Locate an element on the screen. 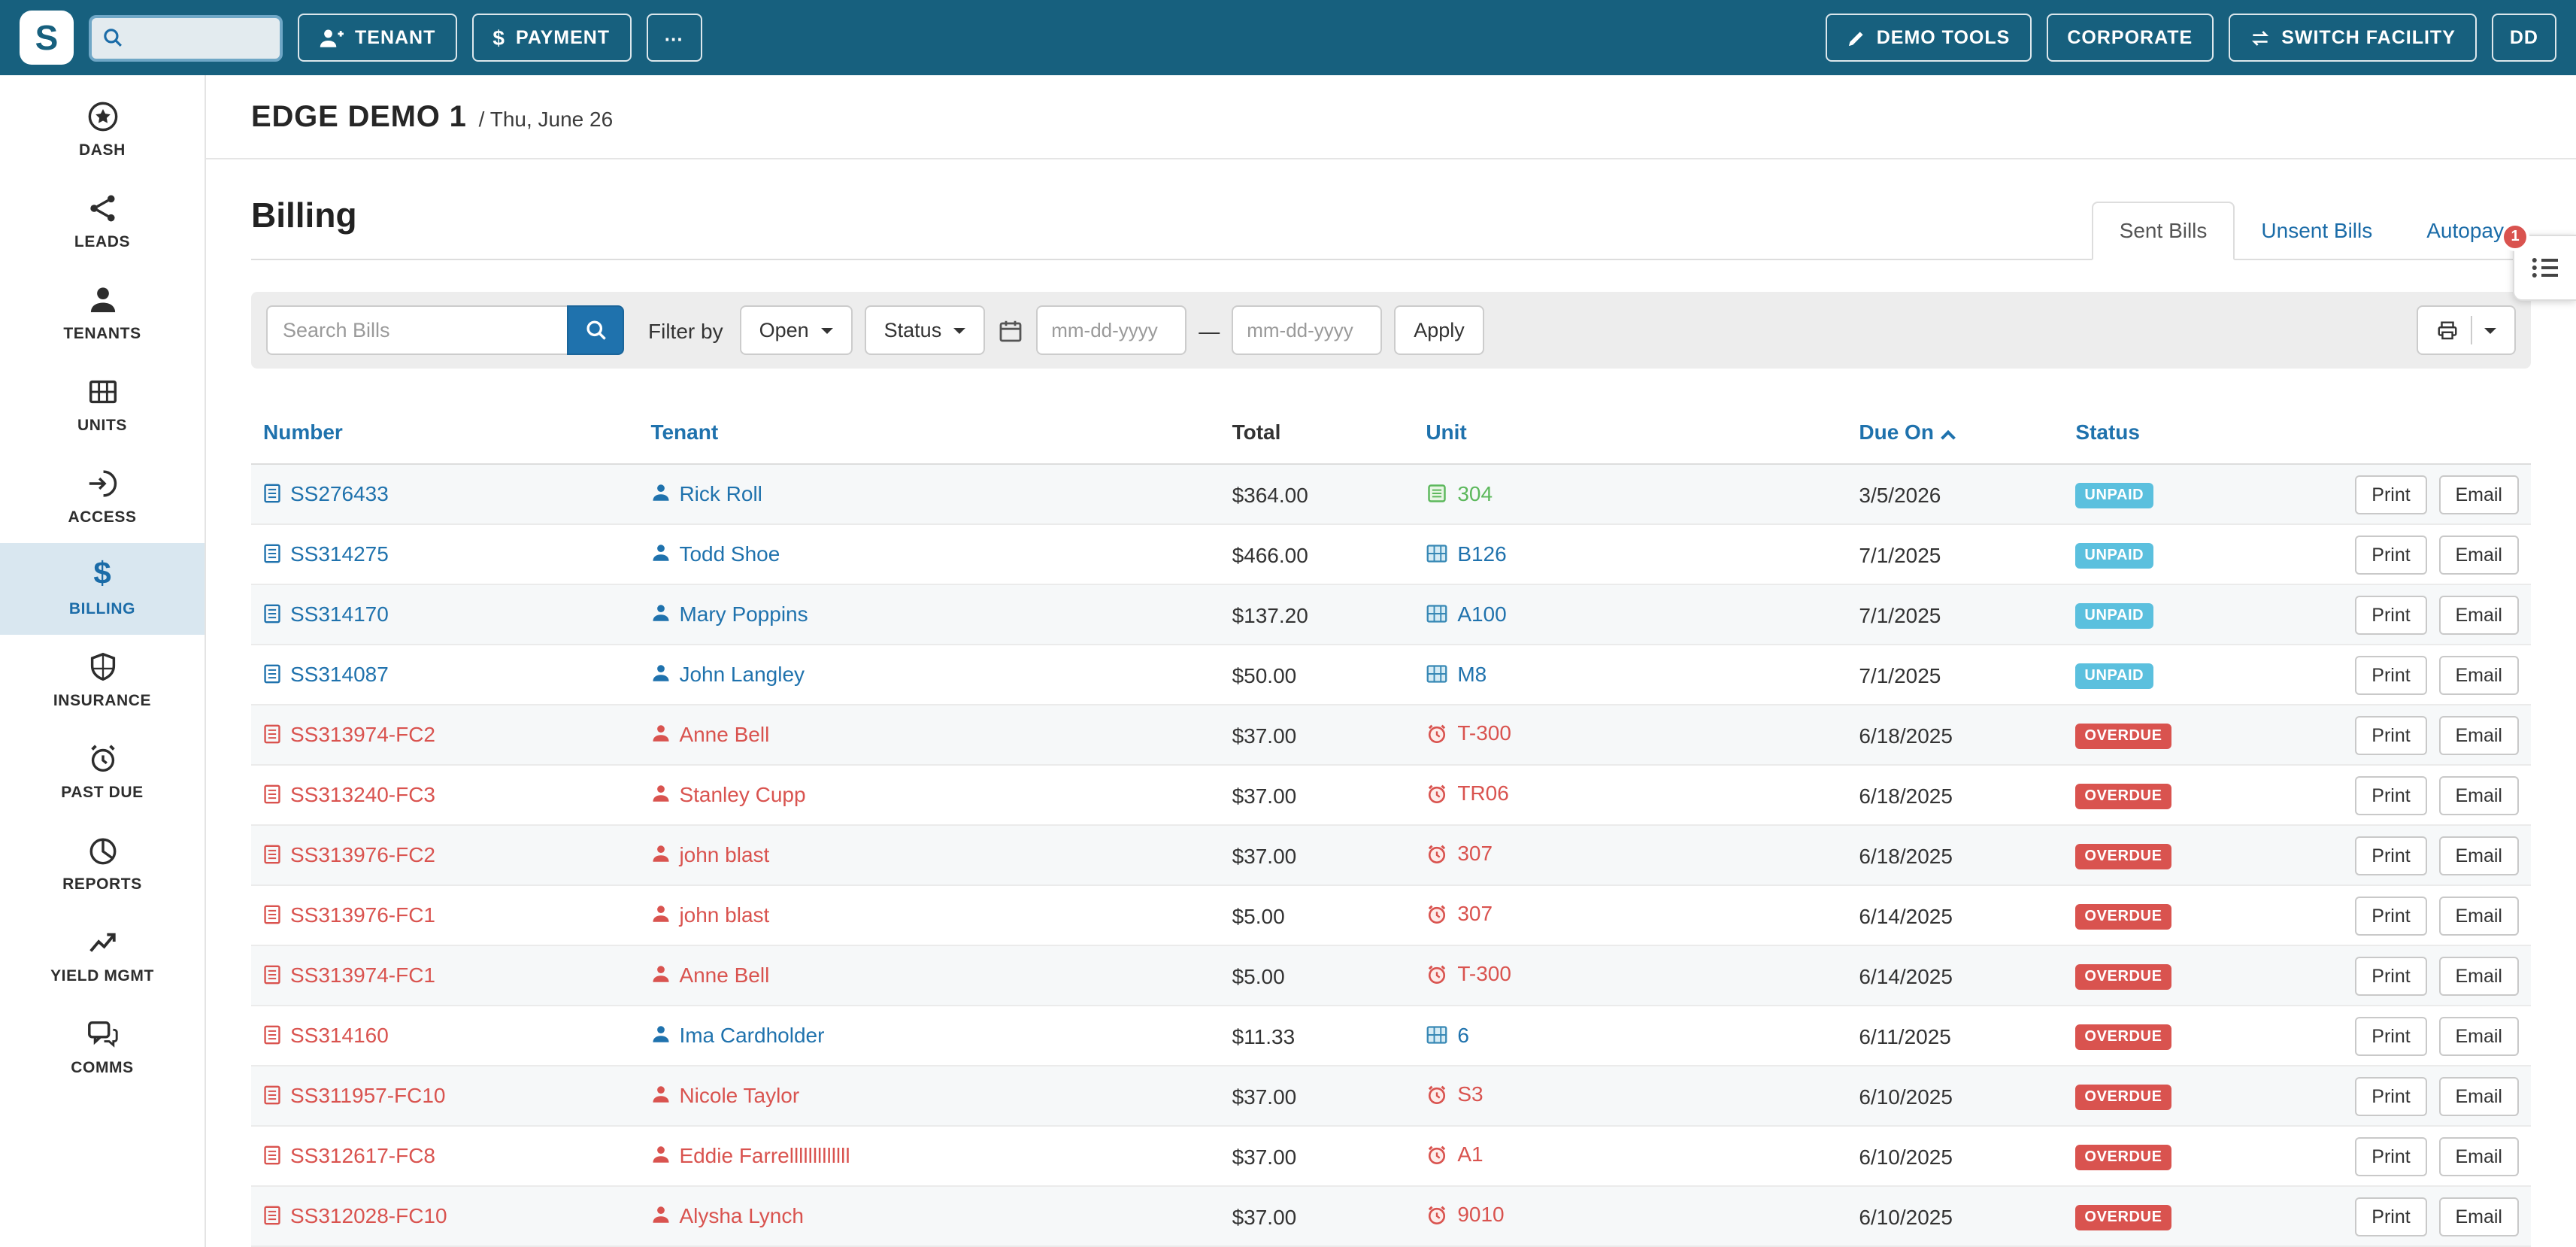 This screenshot has height=1247, width=2576. tenant-link: Eddie Farrelllllllllllll is located at coordinates (750, 1155).